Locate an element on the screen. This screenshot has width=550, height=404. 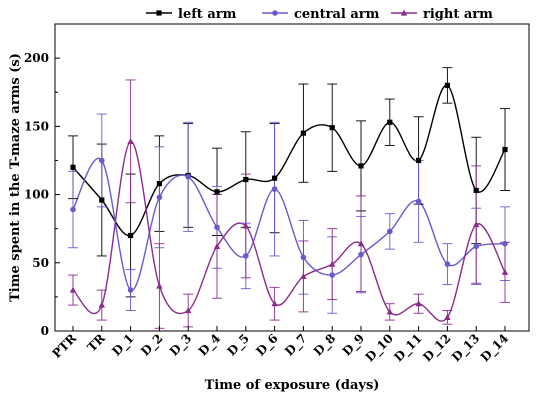
y-axis-title: Time spent in the T-maze arms (s) is located at coordinates (15, 177).